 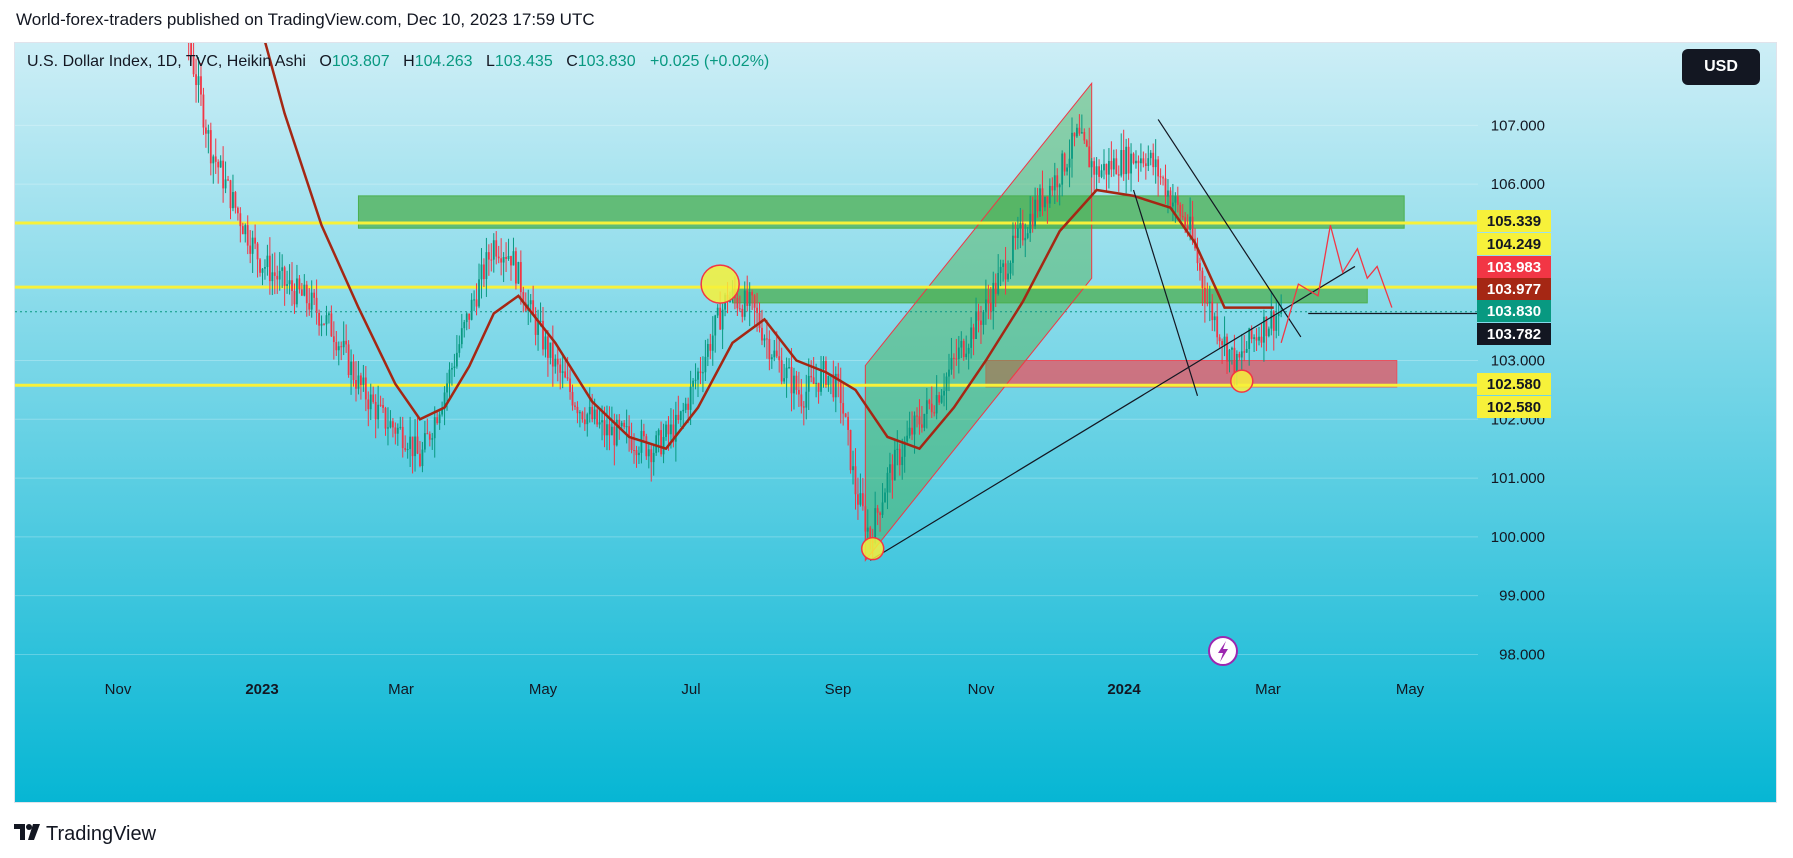 I want to click on price-label-text: 103.782, so click(x=1514, y=334).